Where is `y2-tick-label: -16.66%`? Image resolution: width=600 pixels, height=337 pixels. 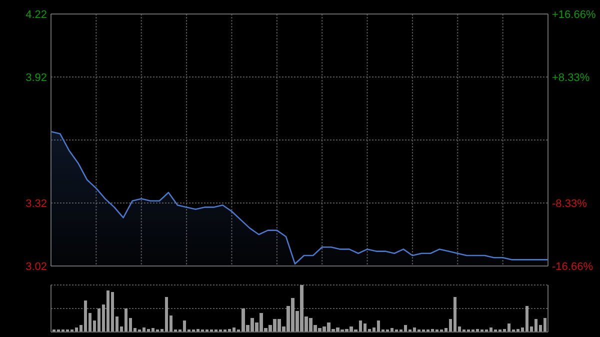
y2-tick-label: -16.66% is located at coordinates (573, 267).